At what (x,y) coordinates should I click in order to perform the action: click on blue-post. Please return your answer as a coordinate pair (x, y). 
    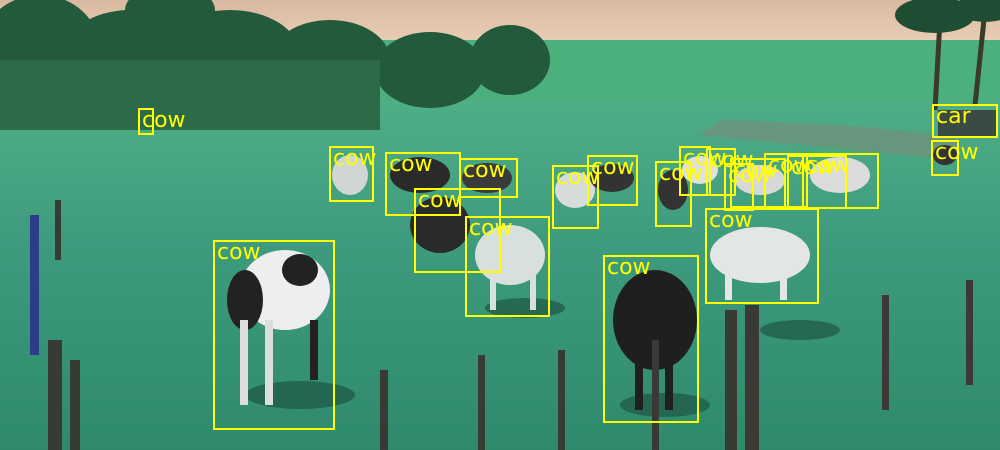
    Looking at the image, I should click on (34, 285).